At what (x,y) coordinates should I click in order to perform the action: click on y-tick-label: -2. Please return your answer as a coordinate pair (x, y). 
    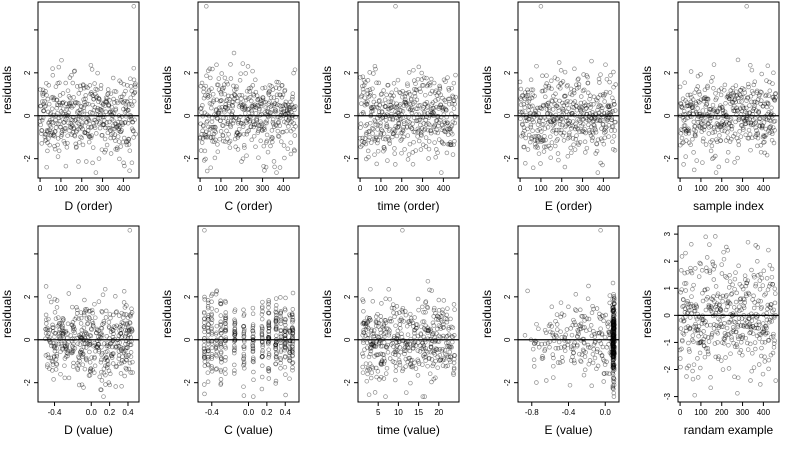
    Looking at the image, I should click on (187, 159).